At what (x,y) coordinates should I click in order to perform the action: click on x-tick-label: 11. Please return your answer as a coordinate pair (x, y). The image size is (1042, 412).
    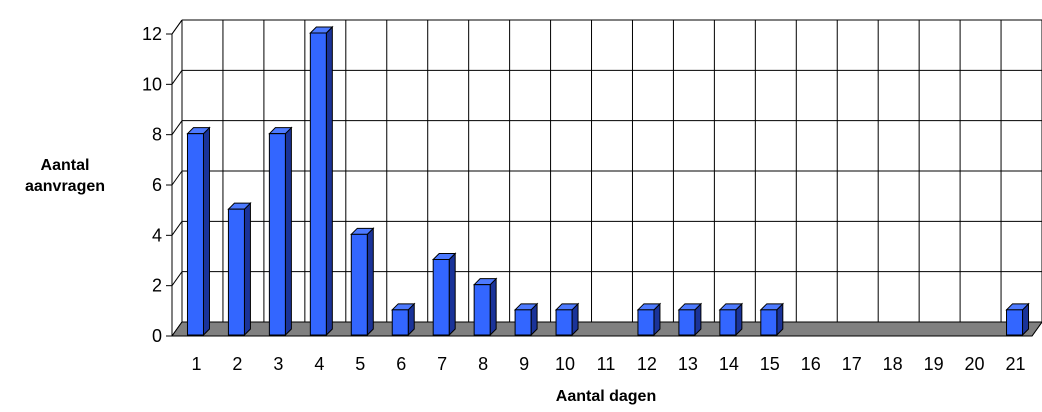
    Looking at the image, I should click on (606, 364).